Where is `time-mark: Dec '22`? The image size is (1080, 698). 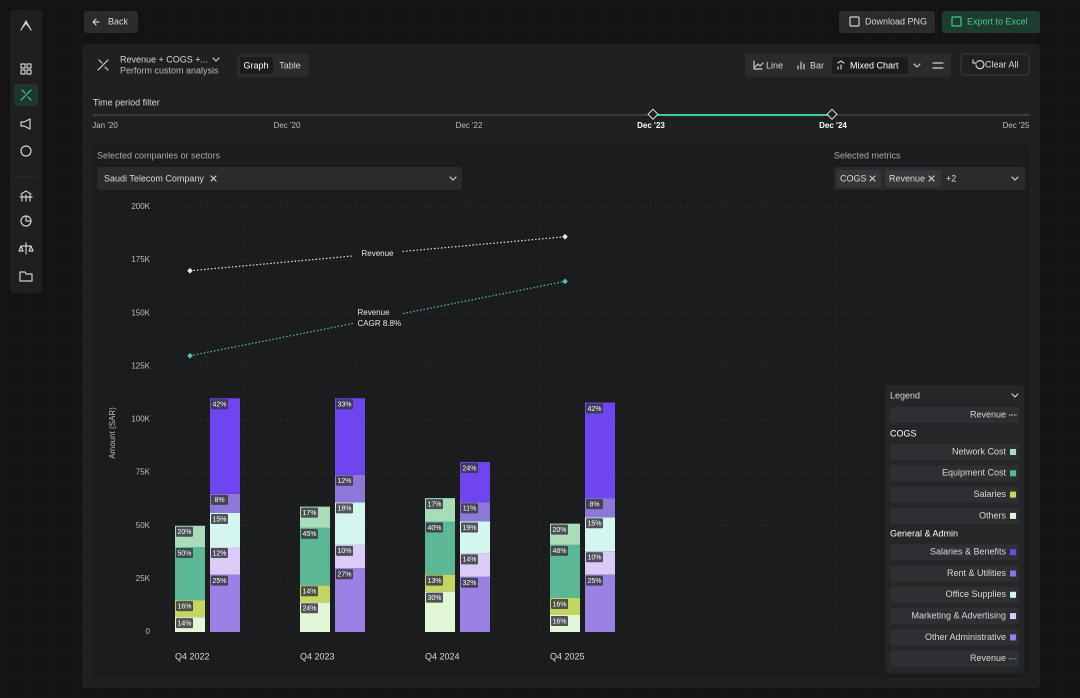
time-mark: Dec '22 is located at coordinates (469, 125).